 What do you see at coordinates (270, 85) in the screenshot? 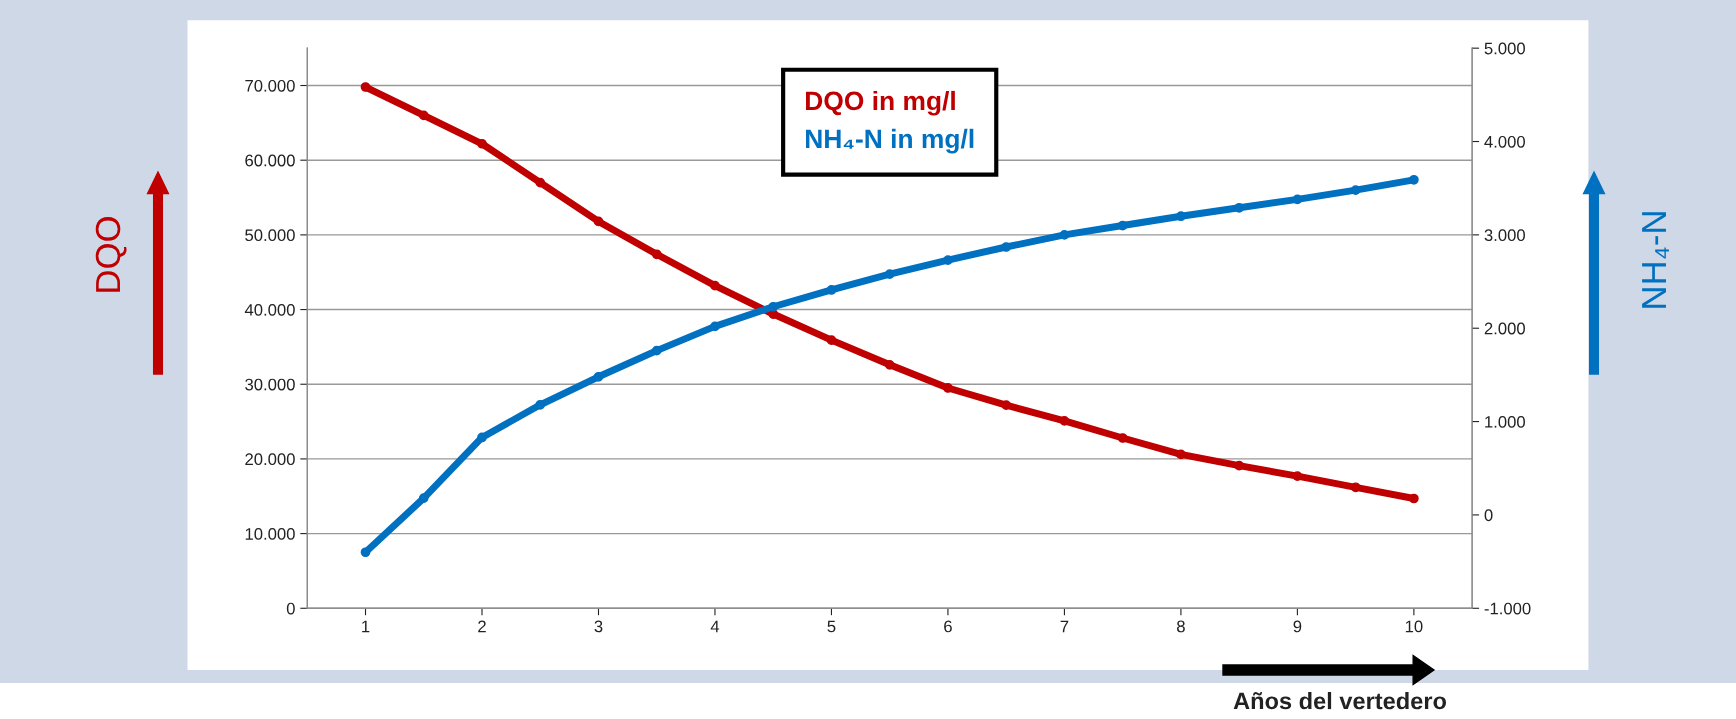
I see `y-tick-label: 70.000` at bounding box center [270, 85].